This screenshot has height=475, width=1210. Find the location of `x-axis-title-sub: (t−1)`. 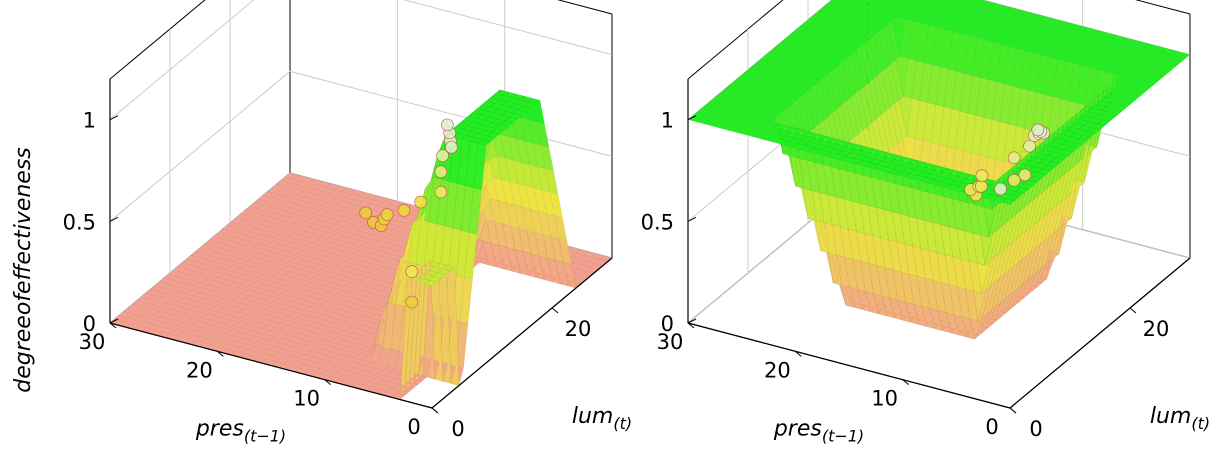

x-axis-title-sub: (t−1) is located at coordinates (265, 436).